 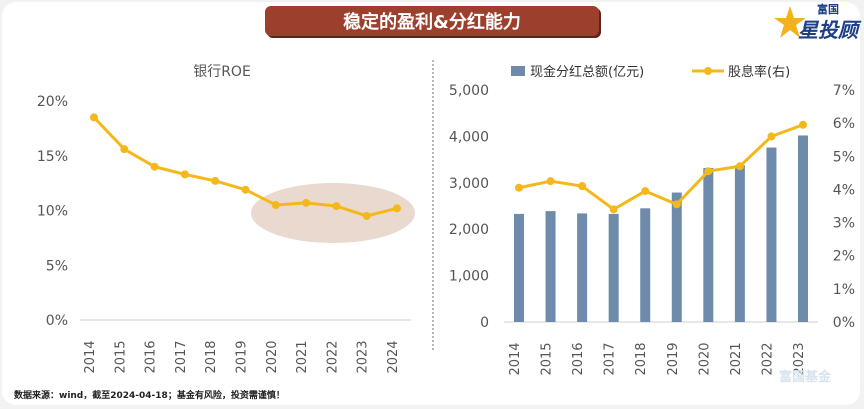 I want to click on roe-xtick-label: 2017, so click(x=181, y=356).